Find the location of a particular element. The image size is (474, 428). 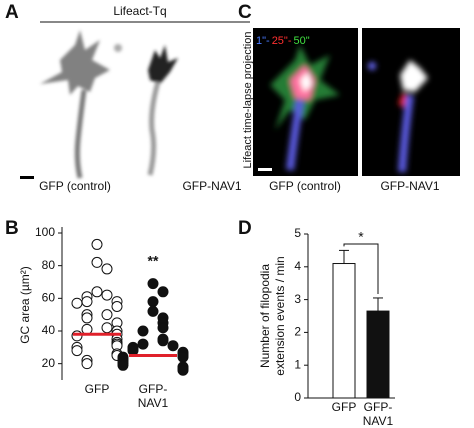

panel-title: Lifeact-Tq is located at coordinates (139, 11).